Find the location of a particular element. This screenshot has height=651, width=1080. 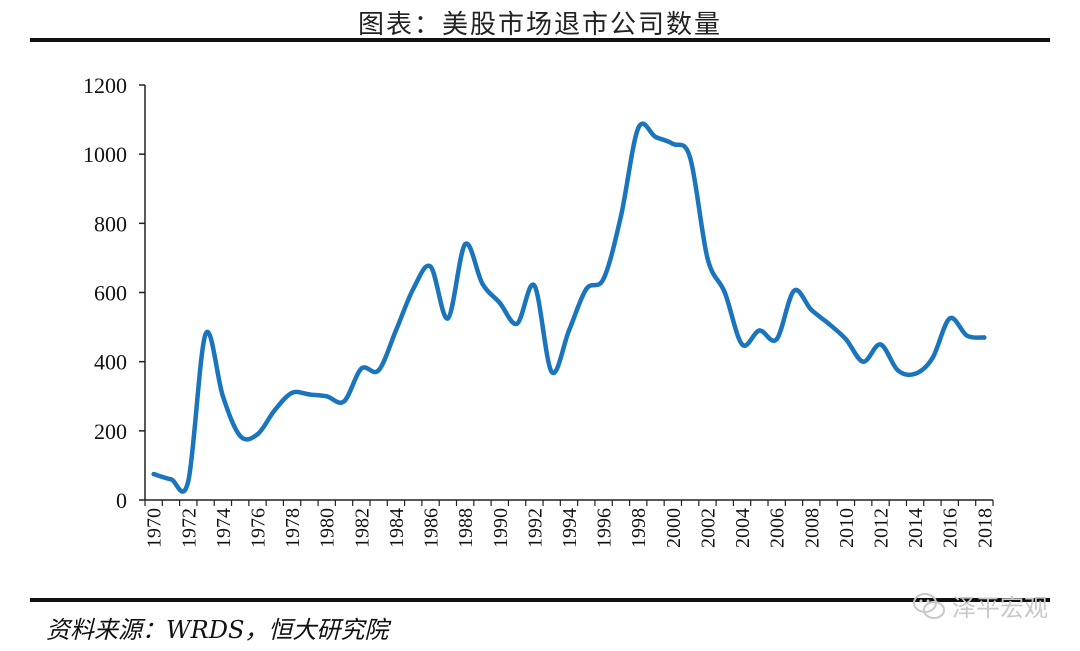

x-tick-label: 2012 is located at coordinates (882, 528).